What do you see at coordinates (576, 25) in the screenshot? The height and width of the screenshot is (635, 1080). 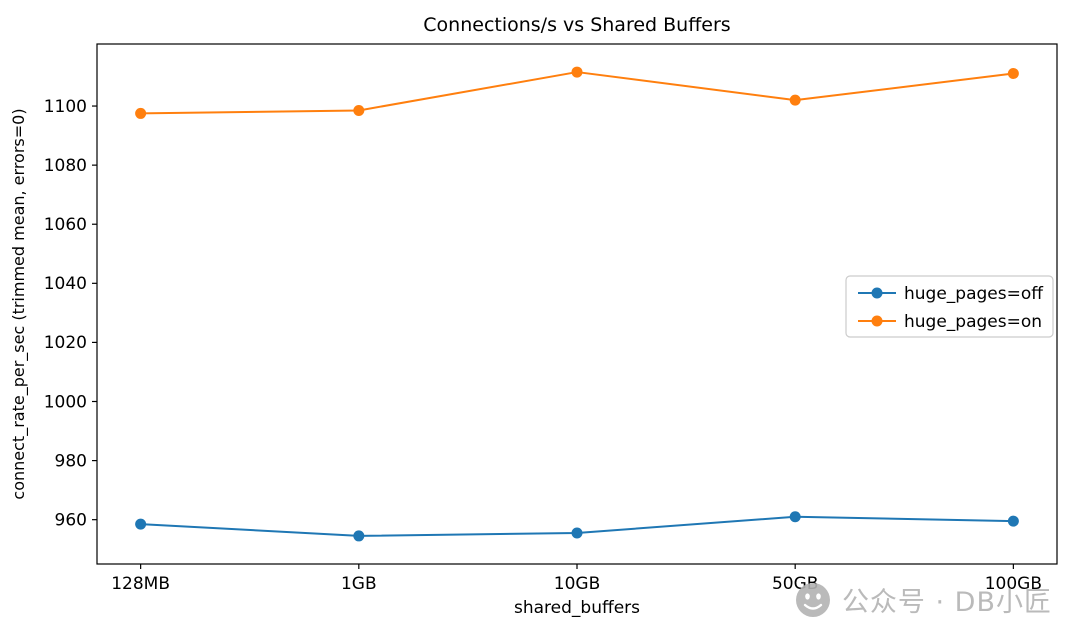 I see `chart-title: Connections/s vs Shared Buffers` at bounding box center [576, 25].